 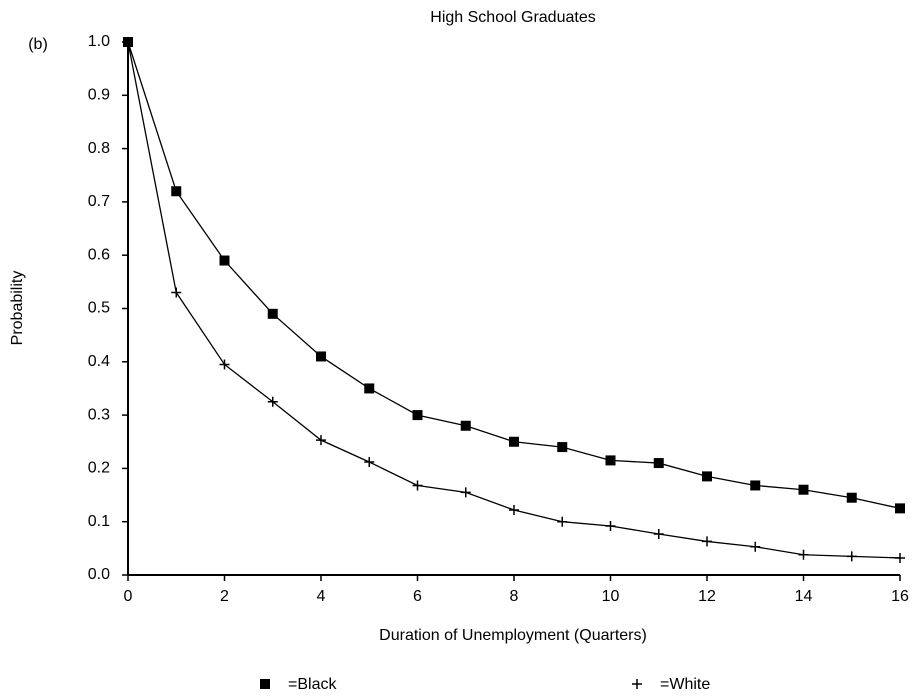 I want to click on y-axis-label: Probability, so click(x=17, y=308).